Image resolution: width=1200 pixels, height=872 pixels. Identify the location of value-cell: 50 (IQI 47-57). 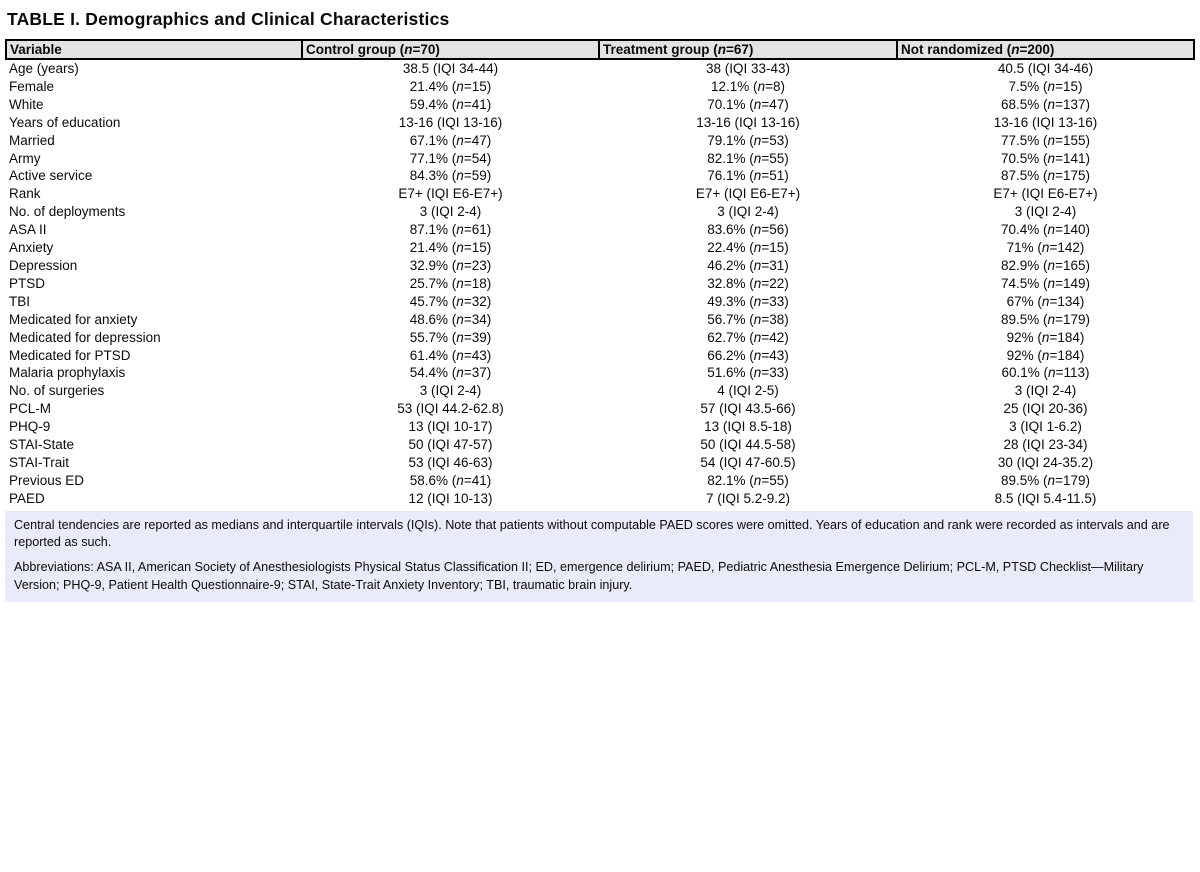
(450, 445).